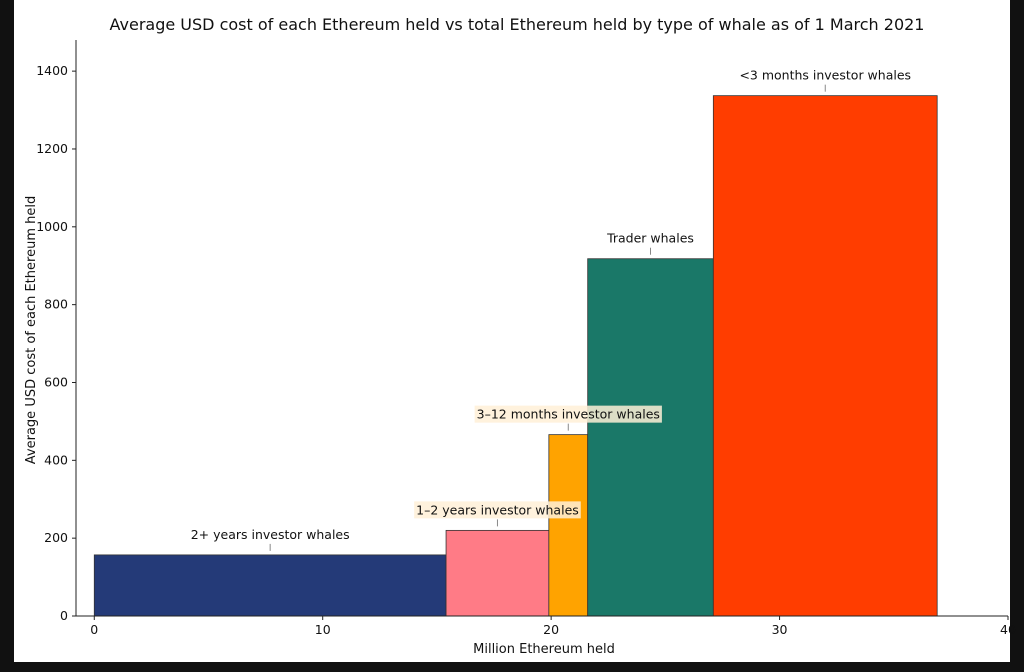 The height and width of the screenshot is (672, 1024). I want to click on y-tick-label: 800, so click(56, 304).